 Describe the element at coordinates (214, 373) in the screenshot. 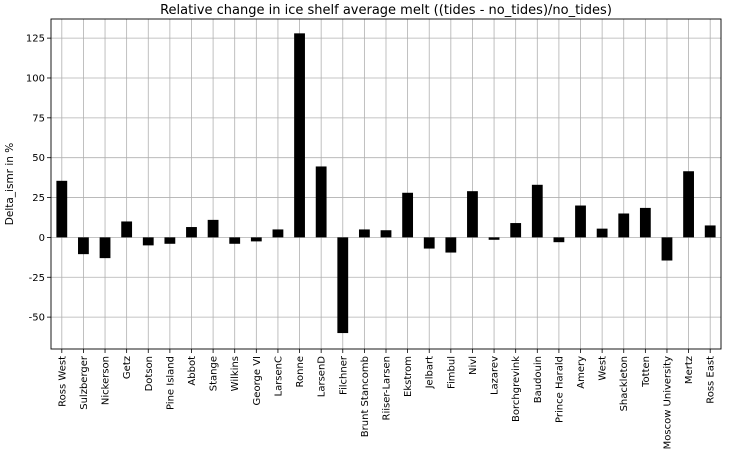

I see `x-tick-label: Stange` at that location.